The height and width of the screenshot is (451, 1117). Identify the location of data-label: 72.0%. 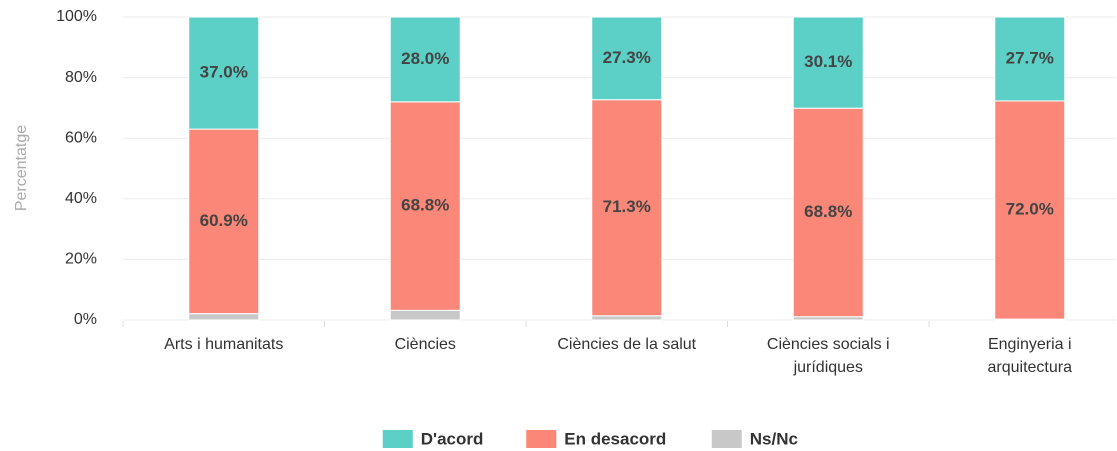
(1030, 208).